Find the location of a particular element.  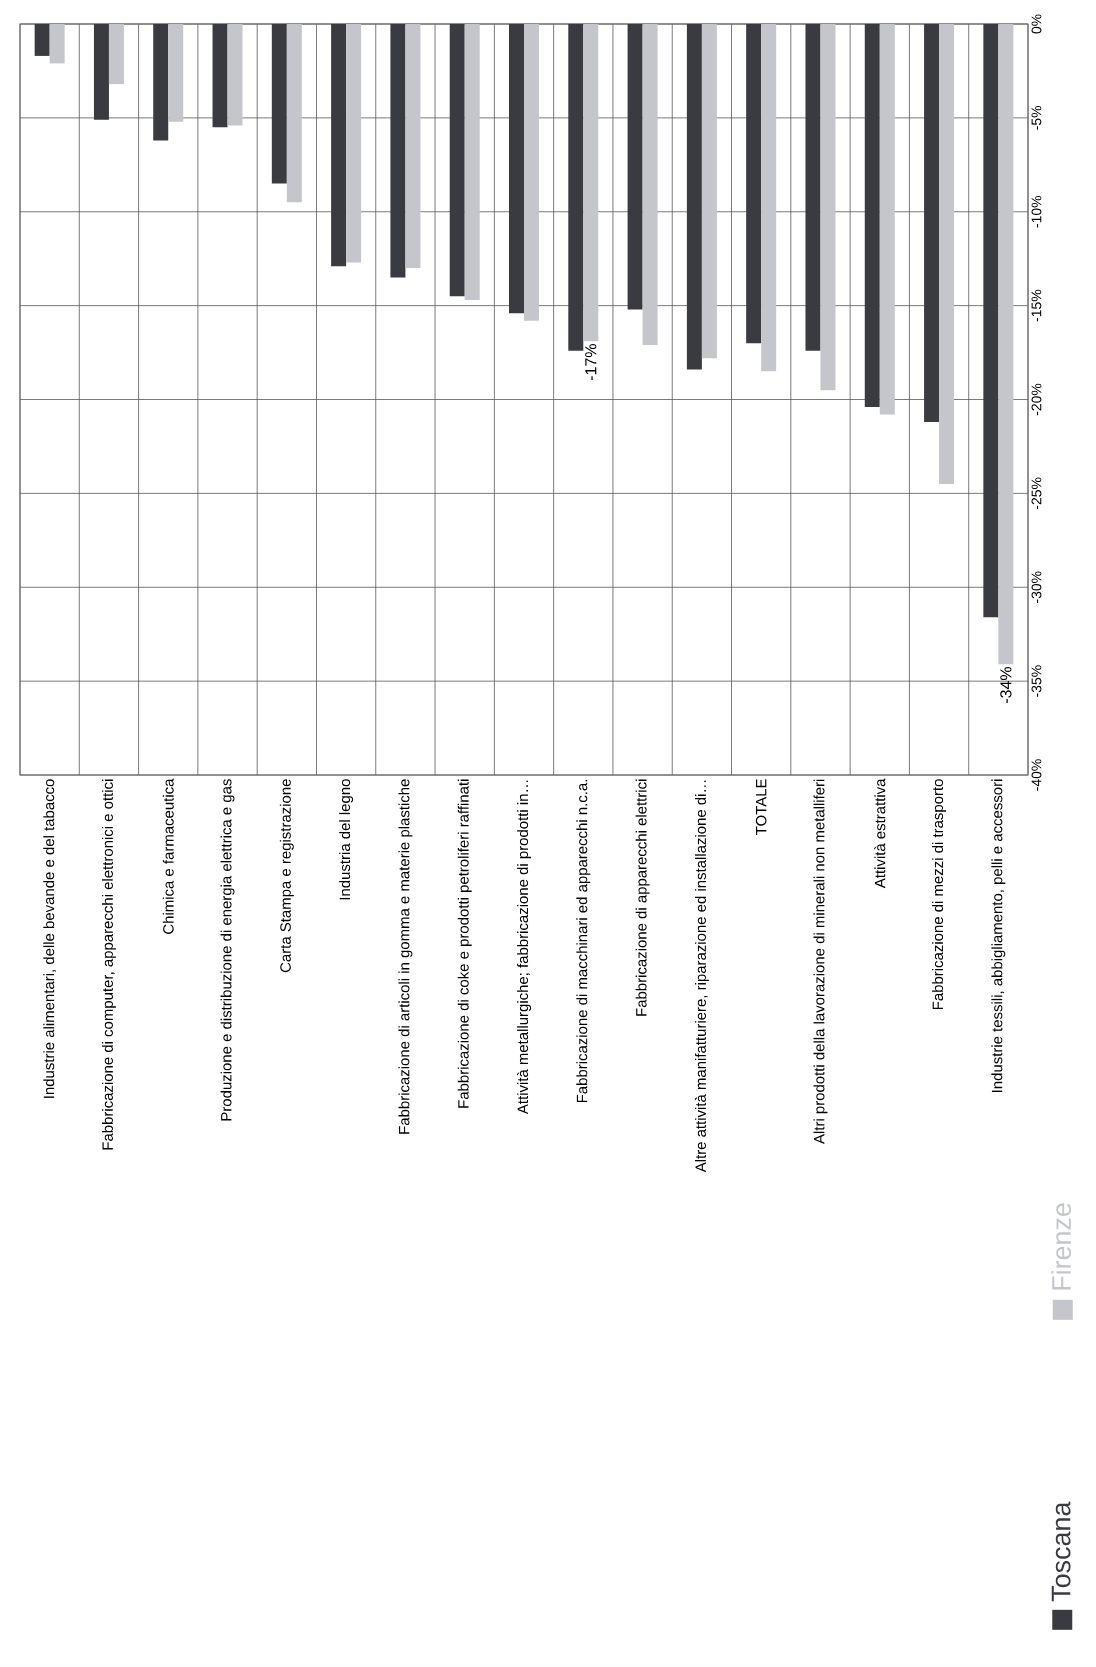

x-tick-label: Chimica e farmaceutica is located at coordinates (168, 856).